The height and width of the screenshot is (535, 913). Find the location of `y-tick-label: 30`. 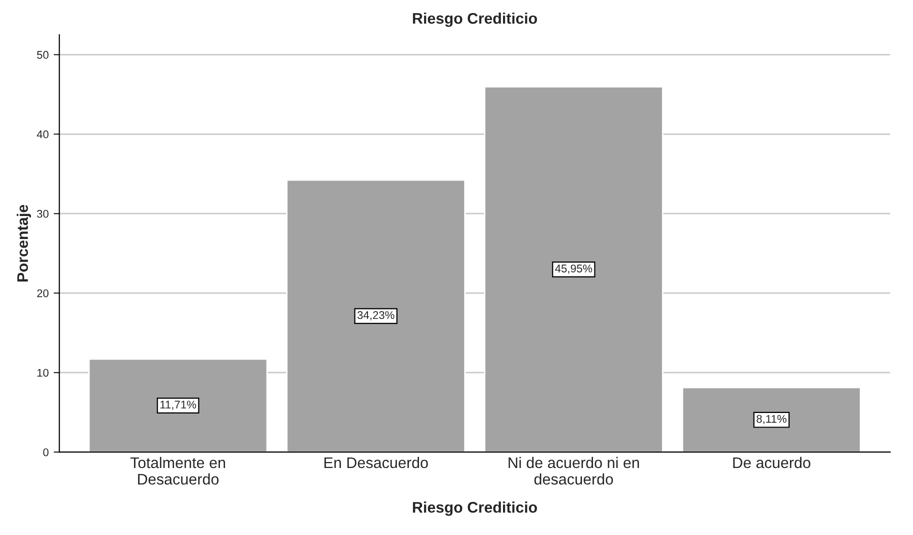

y-tick-label: 30 is located at coordinates (42, 214).